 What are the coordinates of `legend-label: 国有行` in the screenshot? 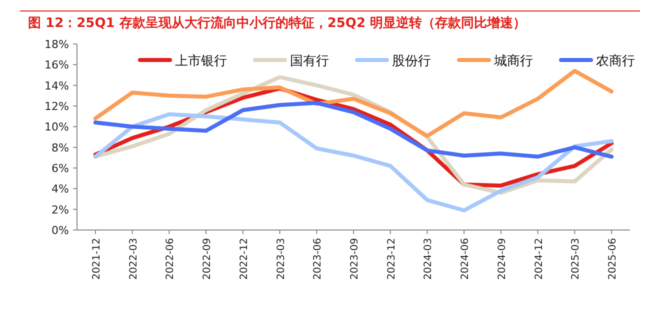 It's located at (309, 61).